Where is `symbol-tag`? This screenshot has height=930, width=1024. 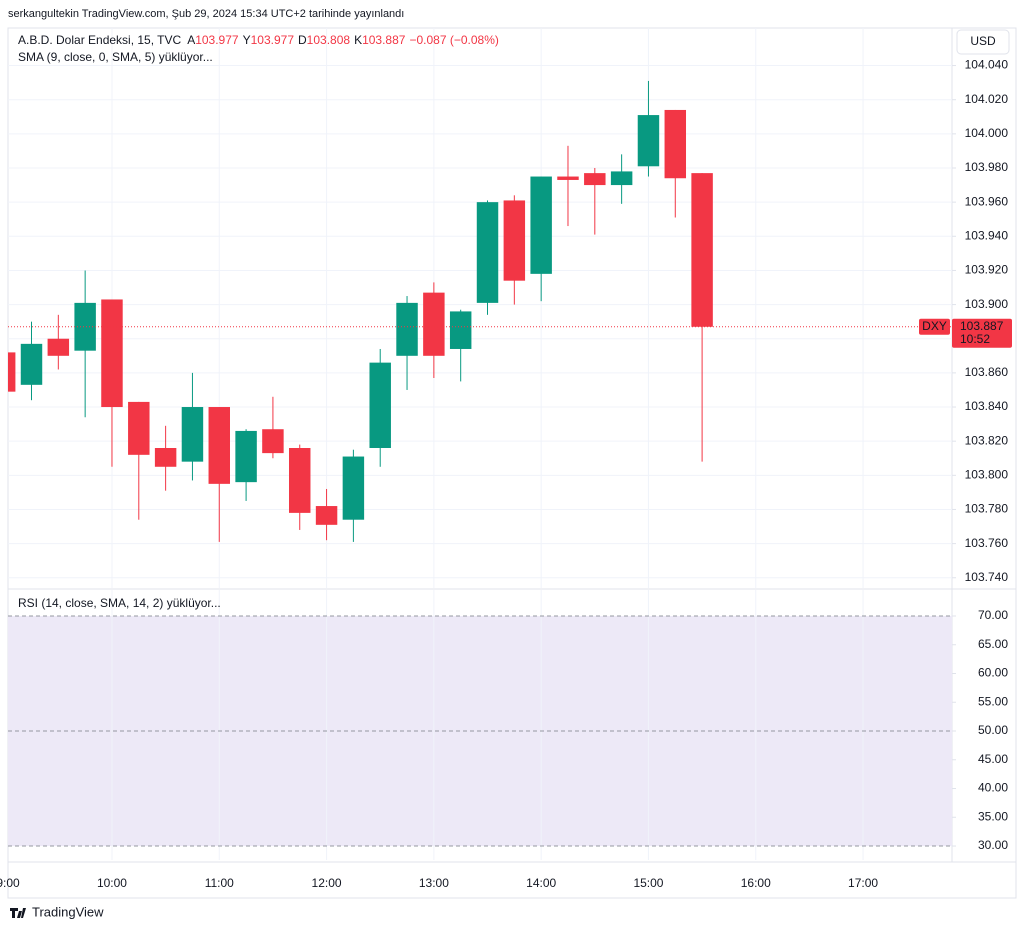
symbol-tag is located at coordinates (934, 326).